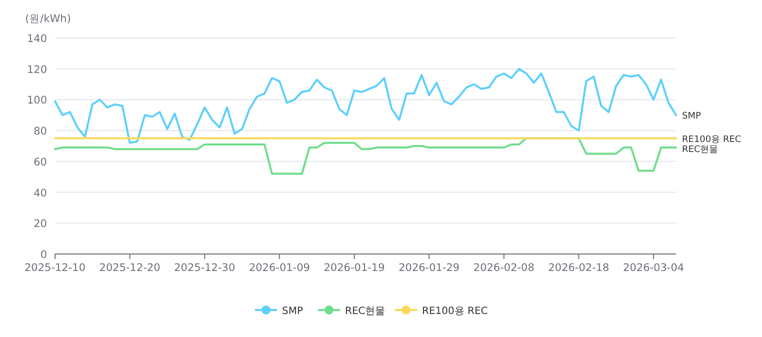 The width and height of the screenshot is (762, 337). I want to click on y-tick-label: 20, so click(40, 224).